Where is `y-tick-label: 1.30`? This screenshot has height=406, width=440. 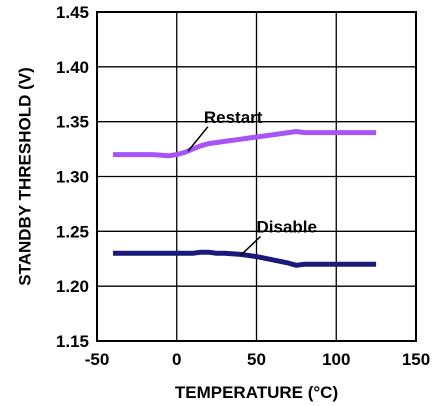
y-tick-label: 1.30 is located at coordinates (72, 177).